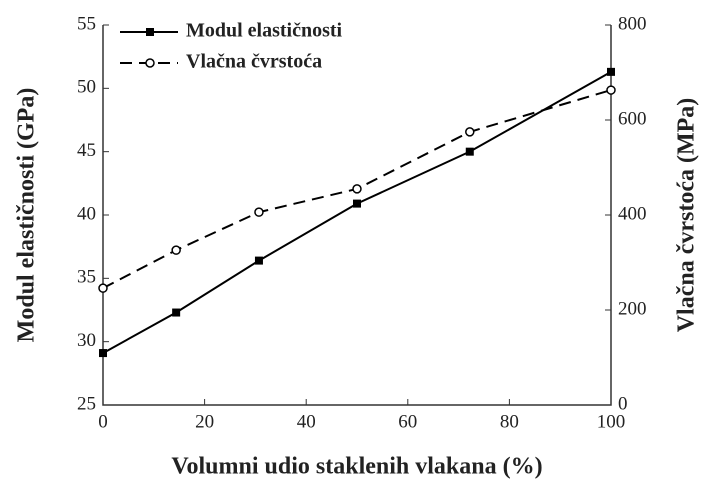  I want to click on y2-tick-label: 800, so click(632, 23).